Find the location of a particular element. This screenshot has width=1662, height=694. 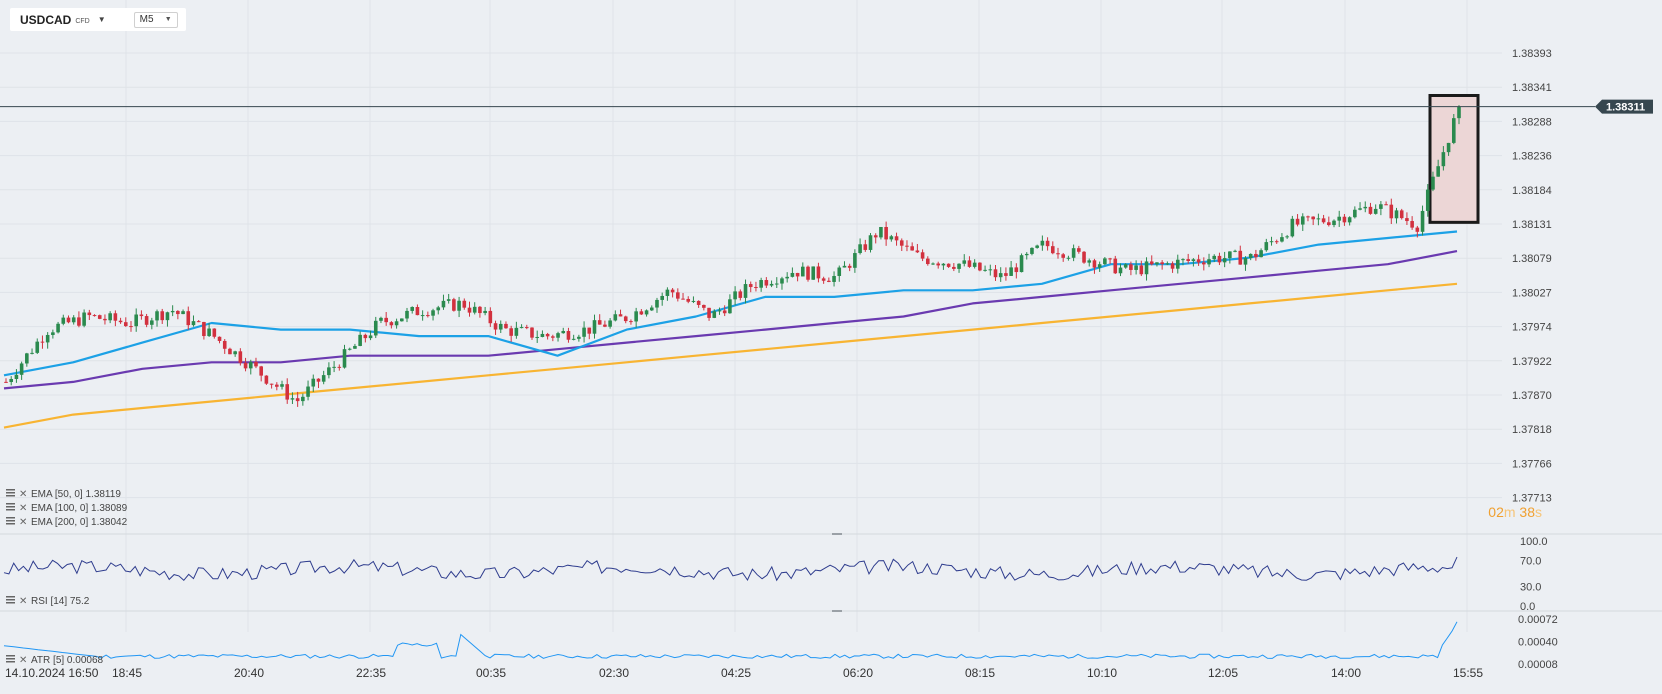

timeframe-select: M5 ▼ is located at coordinates (155, 19).